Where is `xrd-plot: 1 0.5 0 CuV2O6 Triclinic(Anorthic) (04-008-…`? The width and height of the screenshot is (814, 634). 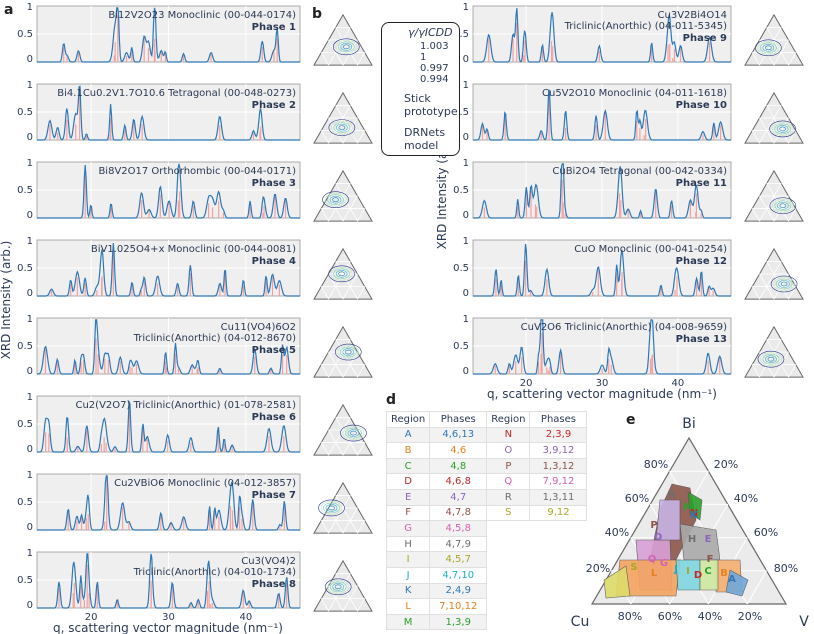 xrd-plot: 1 0.5 0 CuV2O6 Triclinic(Anorthic) (04-008-… is located at coordinates (592, 351).